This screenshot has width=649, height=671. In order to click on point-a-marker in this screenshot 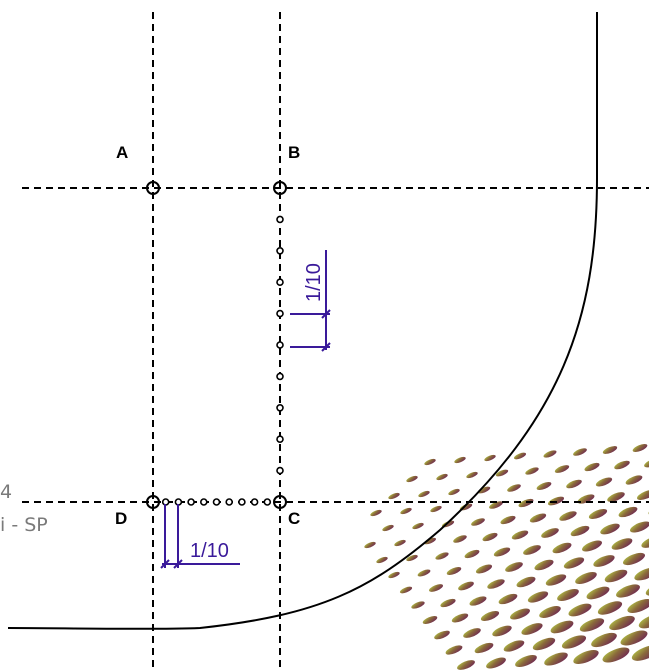, I will do `click(153, 188)`.